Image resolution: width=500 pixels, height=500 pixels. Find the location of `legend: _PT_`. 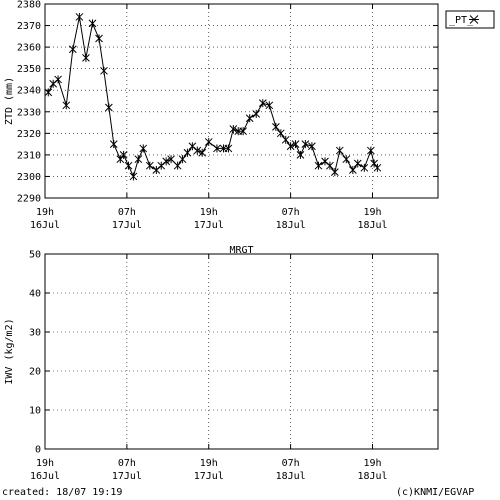

legend: _PT_ is located at coordinates (470, 19).